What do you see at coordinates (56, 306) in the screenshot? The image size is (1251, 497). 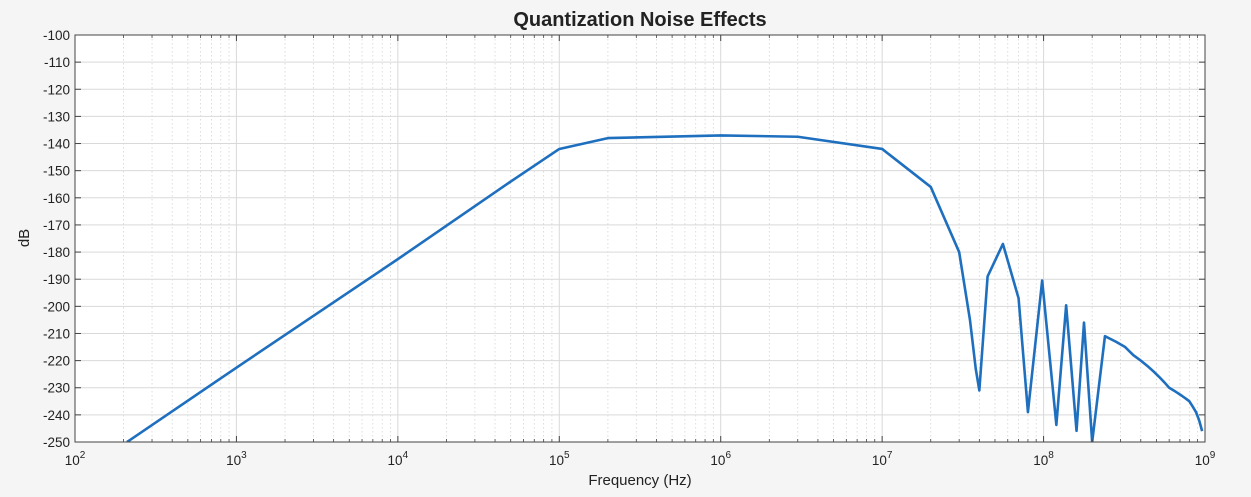 I see `y-tick-label: -200` at bounding box center [56, 306].